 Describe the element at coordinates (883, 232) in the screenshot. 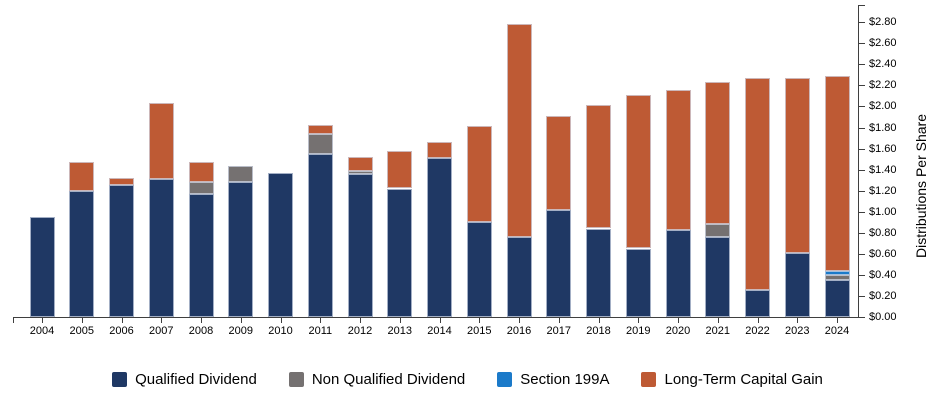

I see `y-tick-label: $0.80` at that location.